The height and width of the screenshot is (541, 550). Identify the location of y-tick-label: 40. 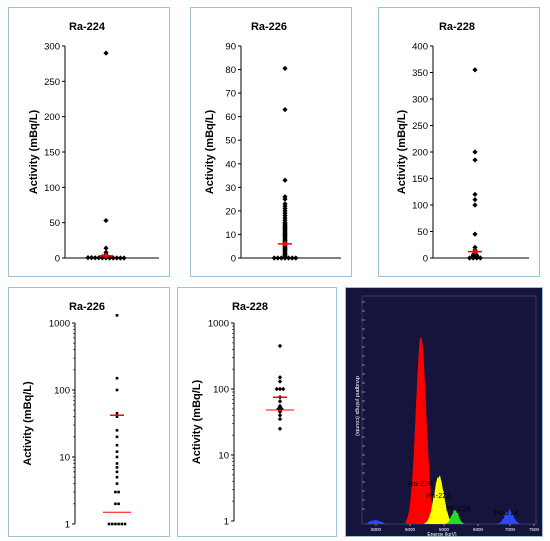
(230, 164).